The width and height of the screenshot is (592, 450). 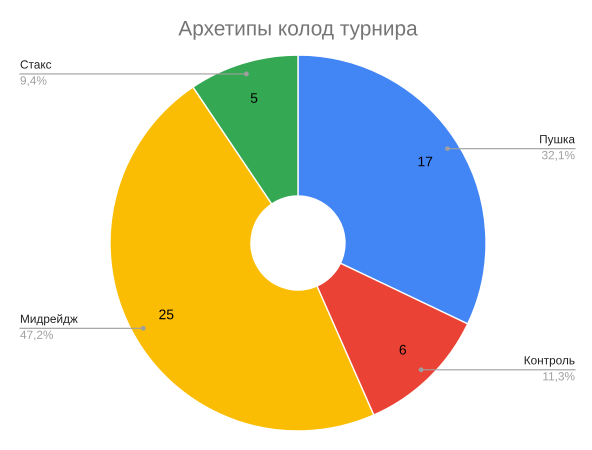 I want to click on slice-label: Мидрейдж, so click(x=49, y=320).